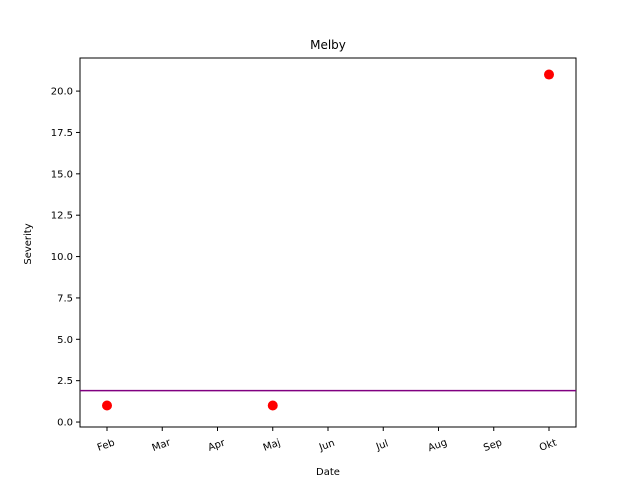 The image size is (640, 480). What do you see at coordinates (328, 45) in the screenshot?
I see `chart-title: Melby` at bounding box center [328, 45].